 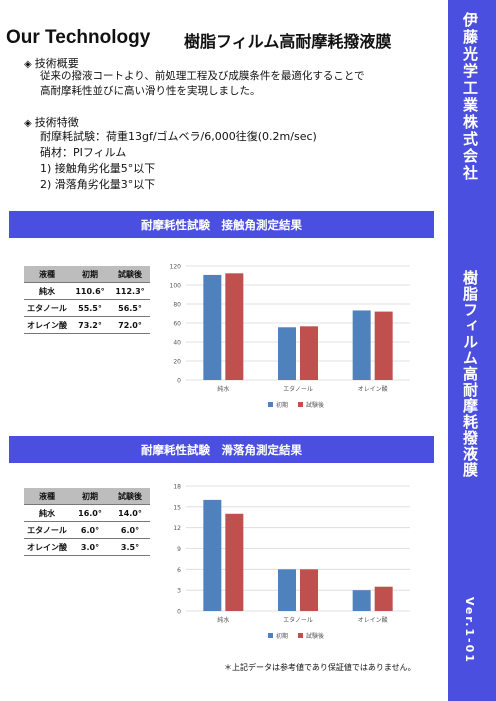 I want to click on table-row: 純水 110.6° 112.3°, so click(x=87, y=291).